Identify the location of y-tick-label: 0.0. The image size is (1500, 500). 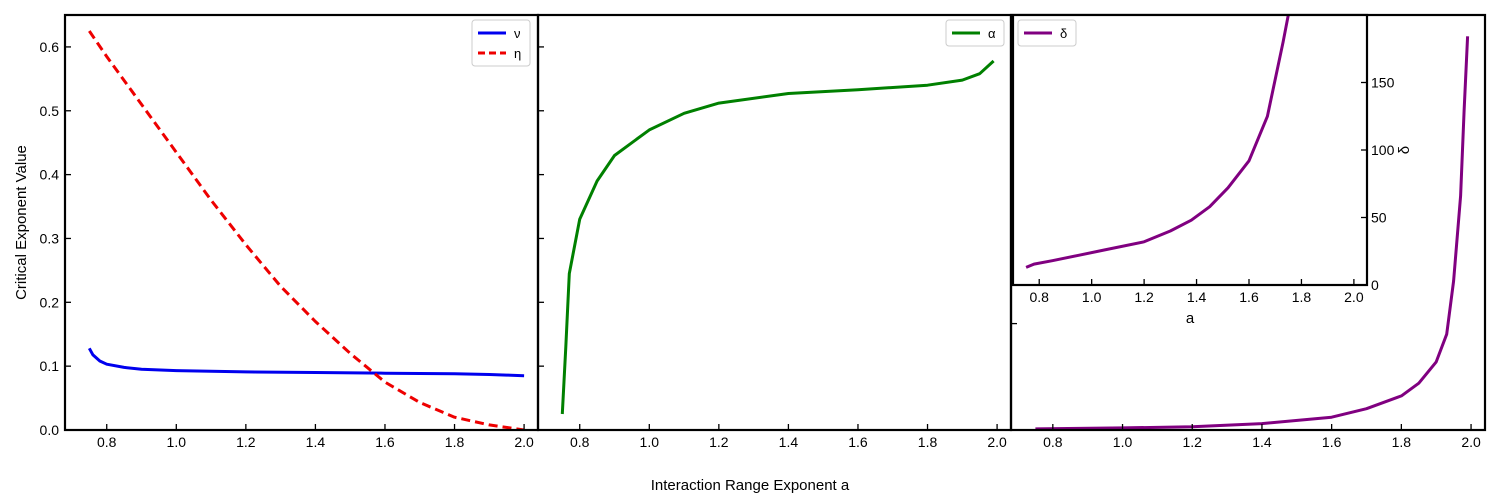
(50, 430).